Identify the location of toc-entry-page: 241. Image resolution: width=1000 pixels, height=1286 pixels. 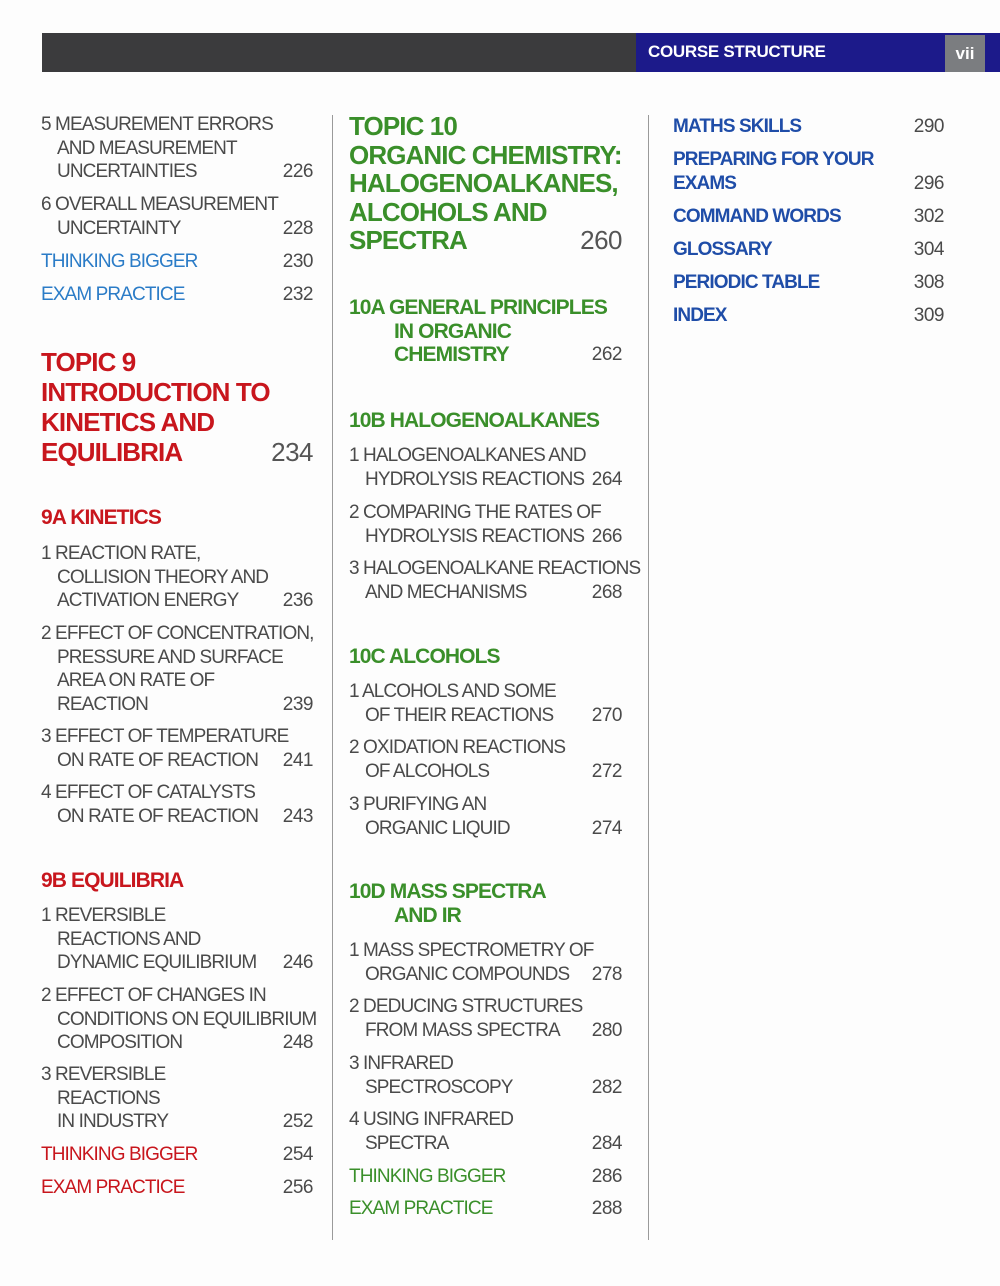
(298, 760).